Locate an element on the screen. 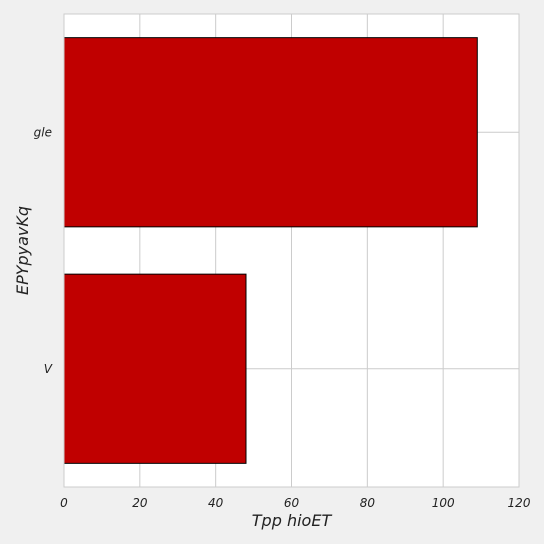 Image resolution: width=544 pixels, height=544 pixels. x-tick-label-5: 100 is located at coordinates (443, 503).